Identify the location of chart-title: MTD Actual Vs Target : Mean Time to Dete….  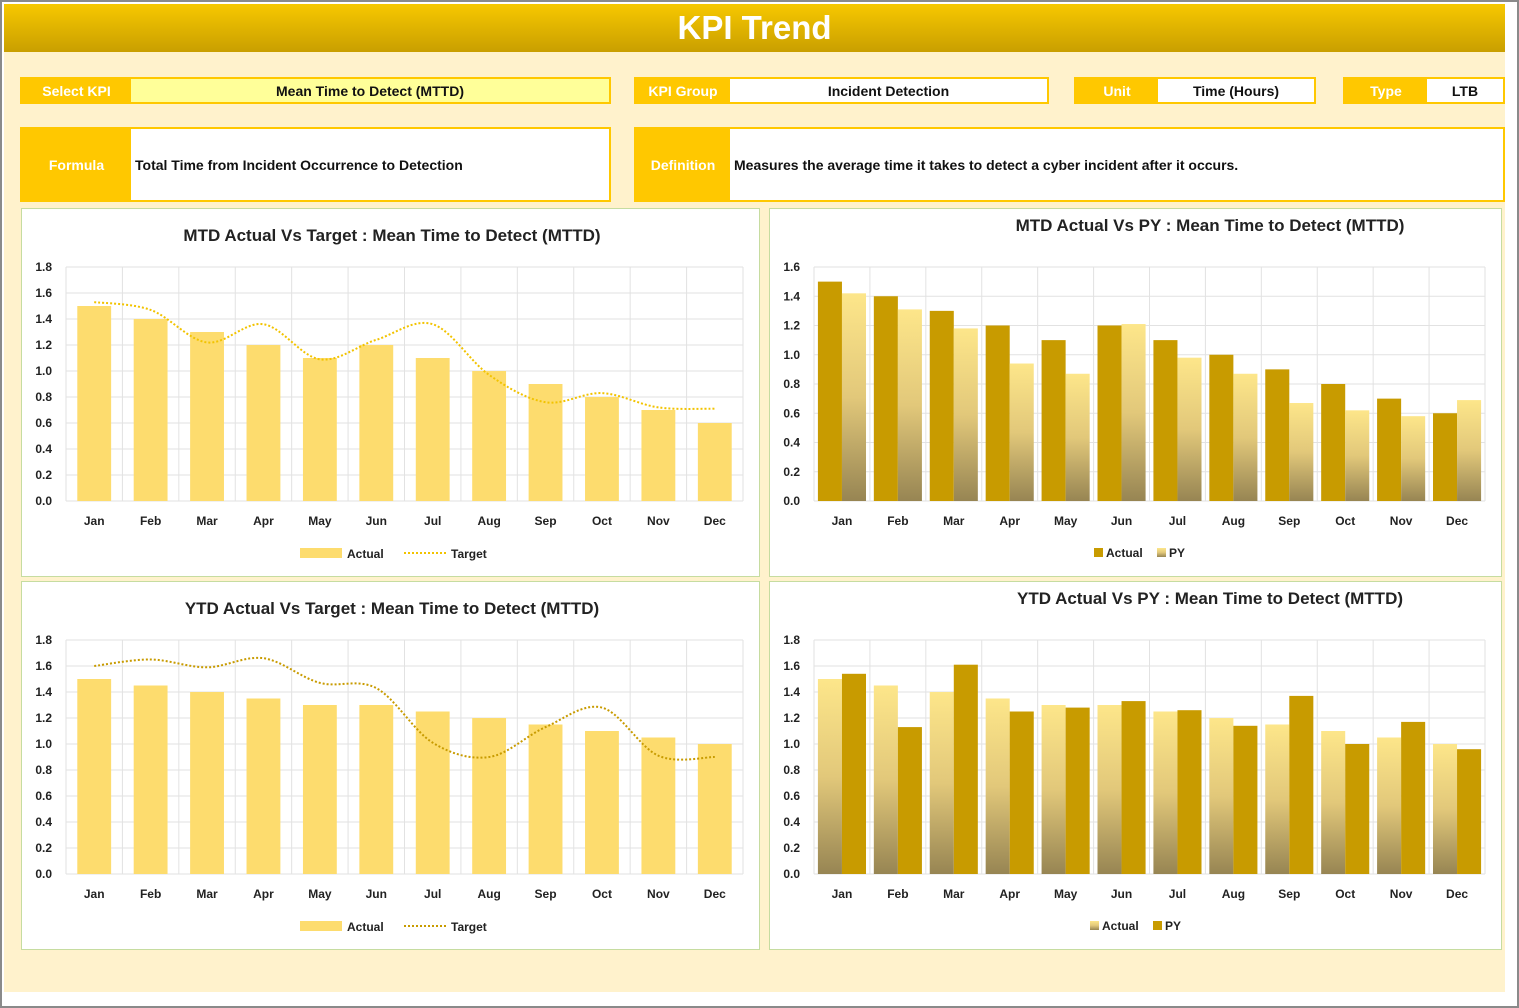
(391, 235).